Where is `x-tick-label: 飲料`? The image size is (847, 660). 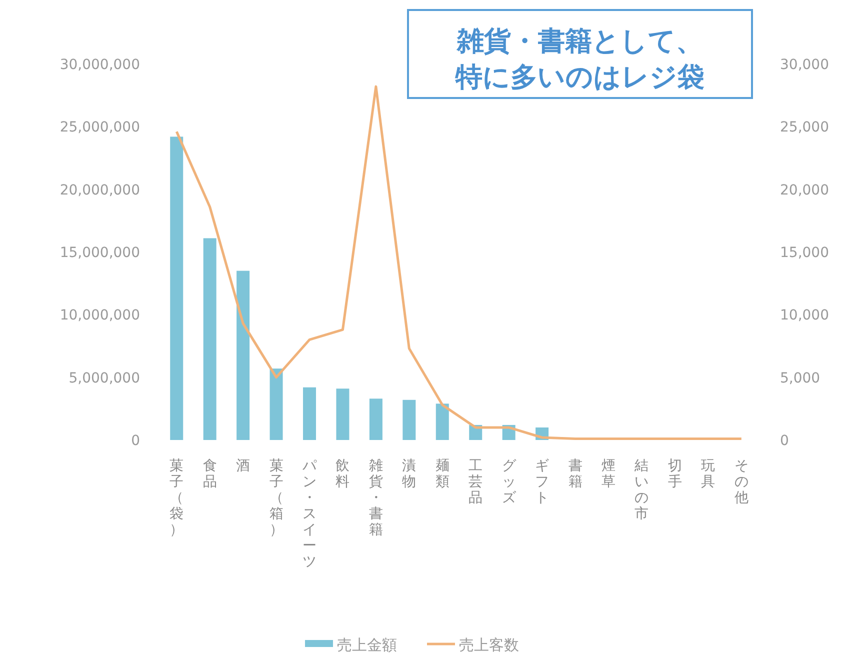 x-tick-label: 飲料 is located at coordinates (343, 474).